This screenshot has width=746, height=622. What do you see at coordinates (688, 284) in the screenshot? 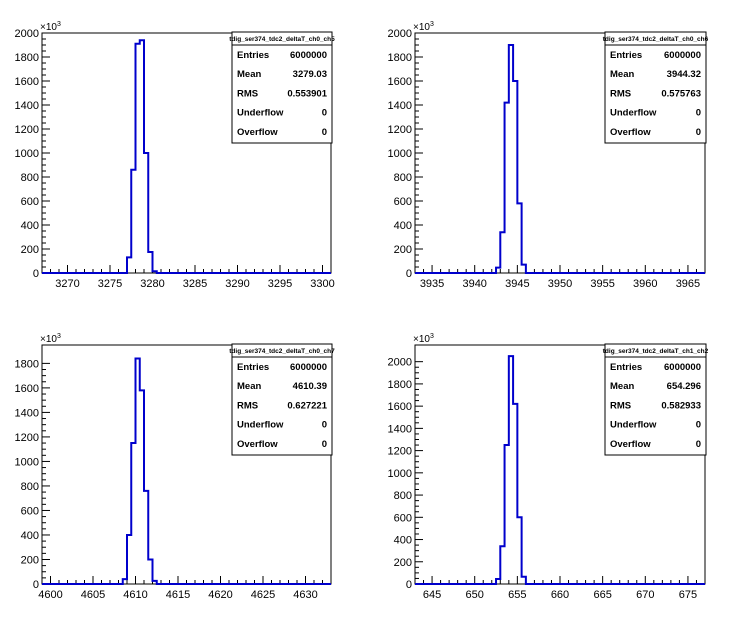
I see `x-tick-label: 3965` at bounding box center [688, 284].